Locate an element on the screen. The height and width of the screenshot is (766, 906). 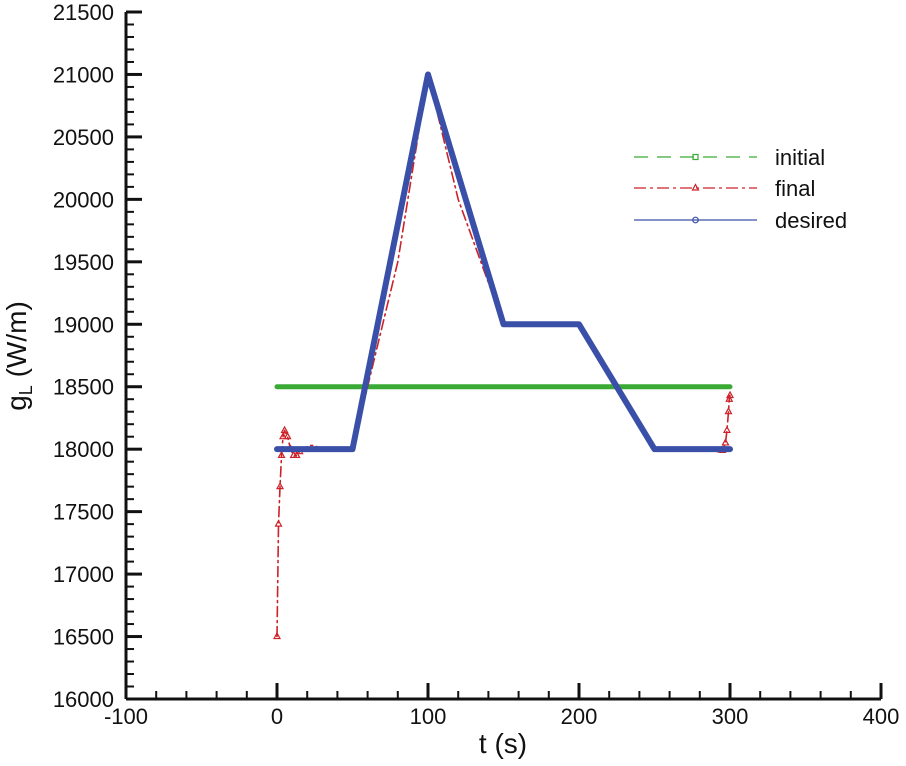
x-tick-label: 0 is located at coordinates (277, 716).